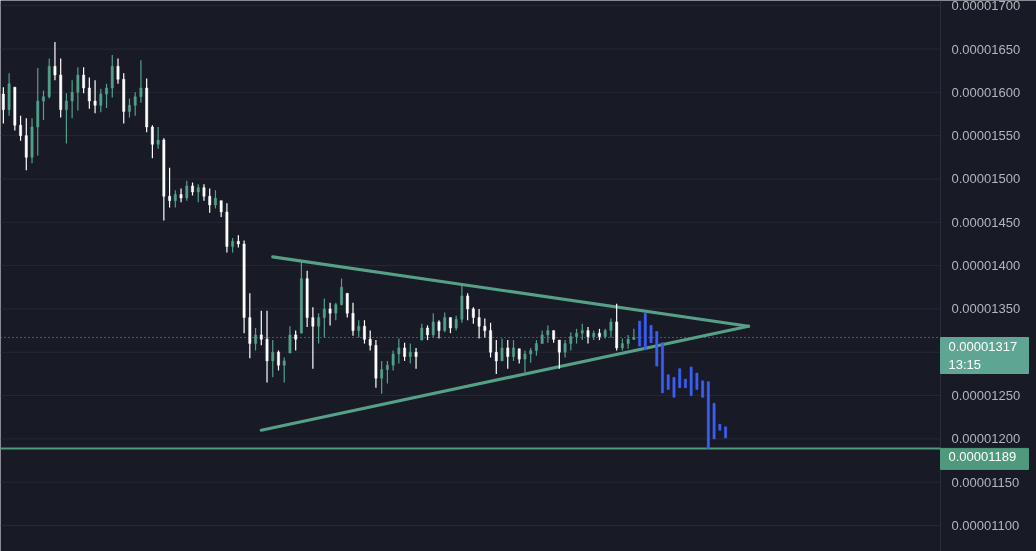 This screenshot has width=1036, height=551. Describe the element at coordinates (982, 457) in the screenshot. I see `ref-line-label: 0.00001189` at that location.